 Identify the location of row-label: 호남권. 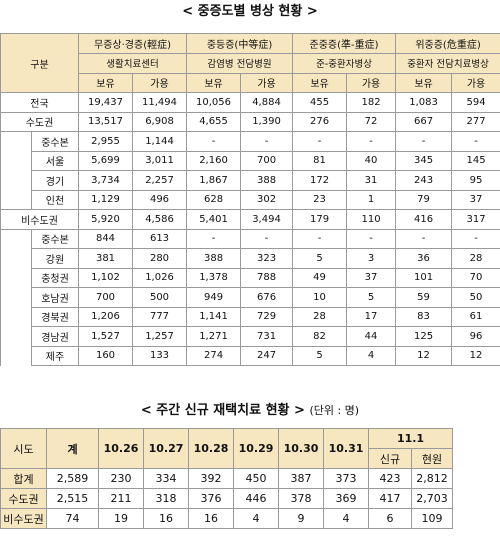
(55, 297).